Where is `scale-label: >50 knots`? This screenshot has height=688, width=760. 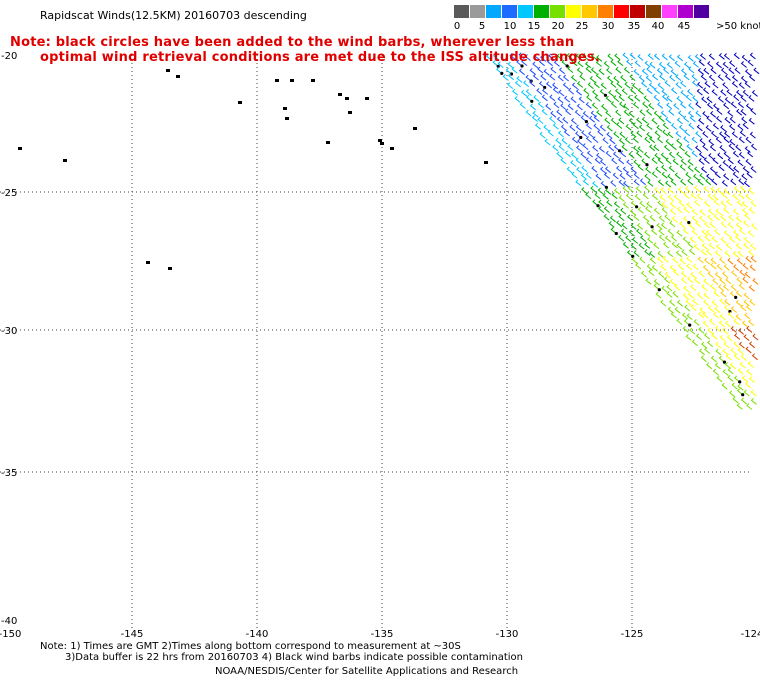
scale-label: >50 knots is located at coordinates (738, 26).